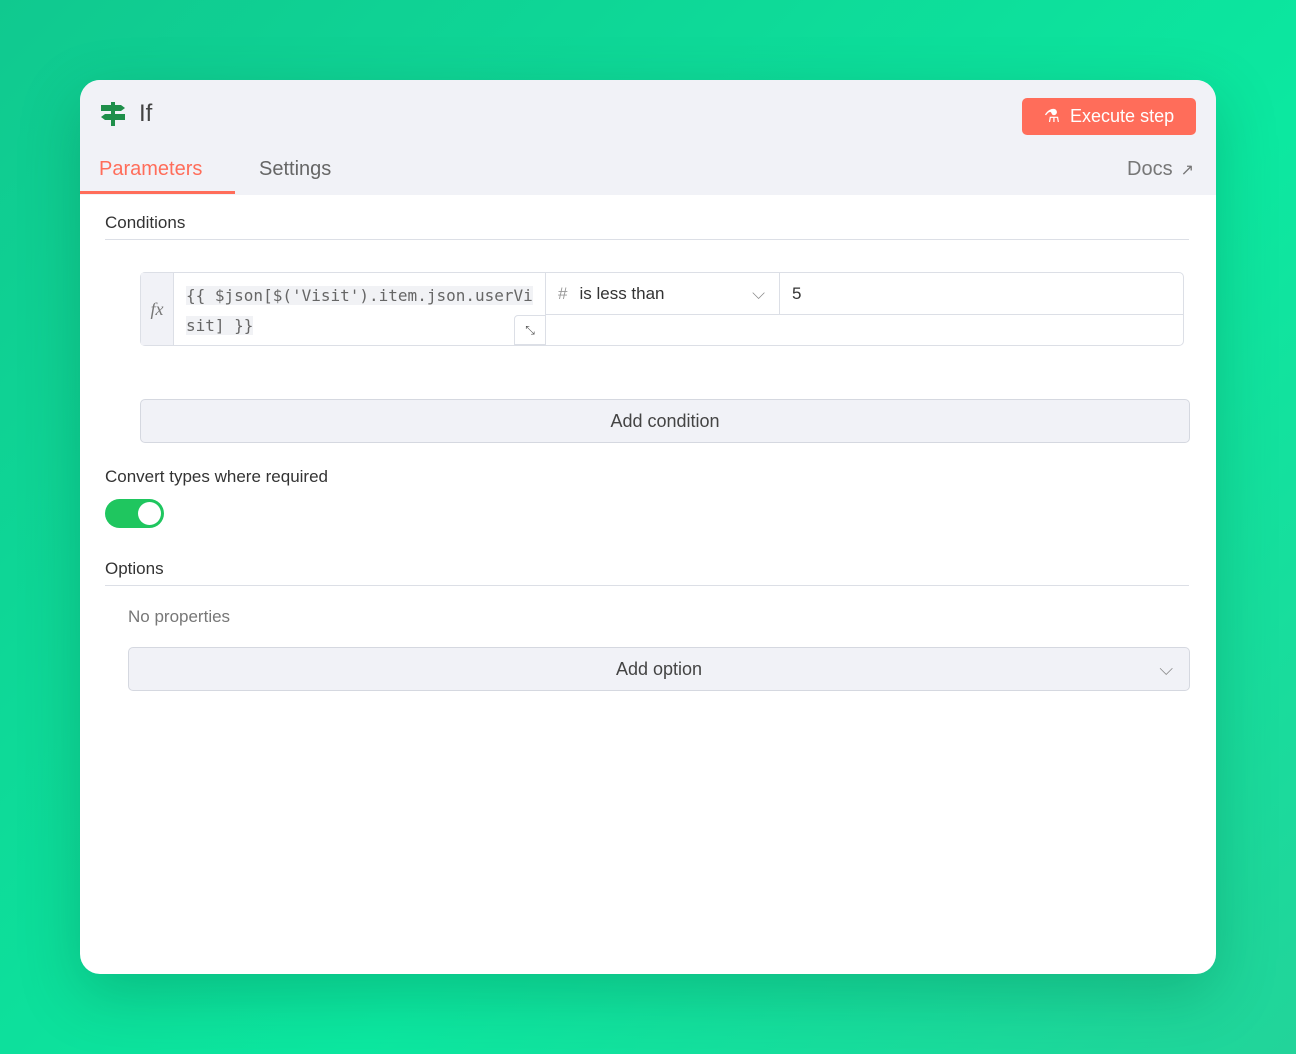 Image resolution: width=1296 pixels, height=1054 pixels. Describe the element at coordinates (157, 309) in the screenshot. I see `fx-icon: fx` at that location.